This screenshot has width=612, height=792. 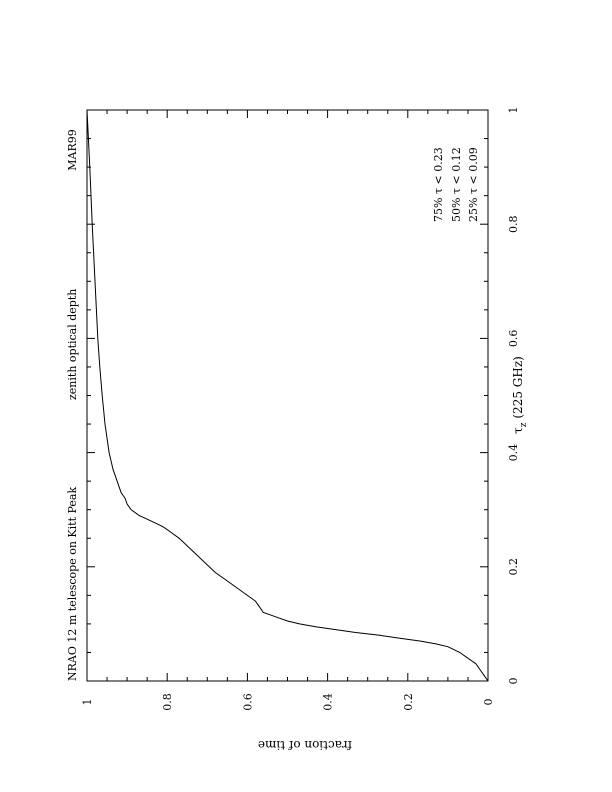 What do you see at coordinates (524, 424) in the screenshot?
I see `x-axis-label-subscript: z` at bounding box center [524, 424].